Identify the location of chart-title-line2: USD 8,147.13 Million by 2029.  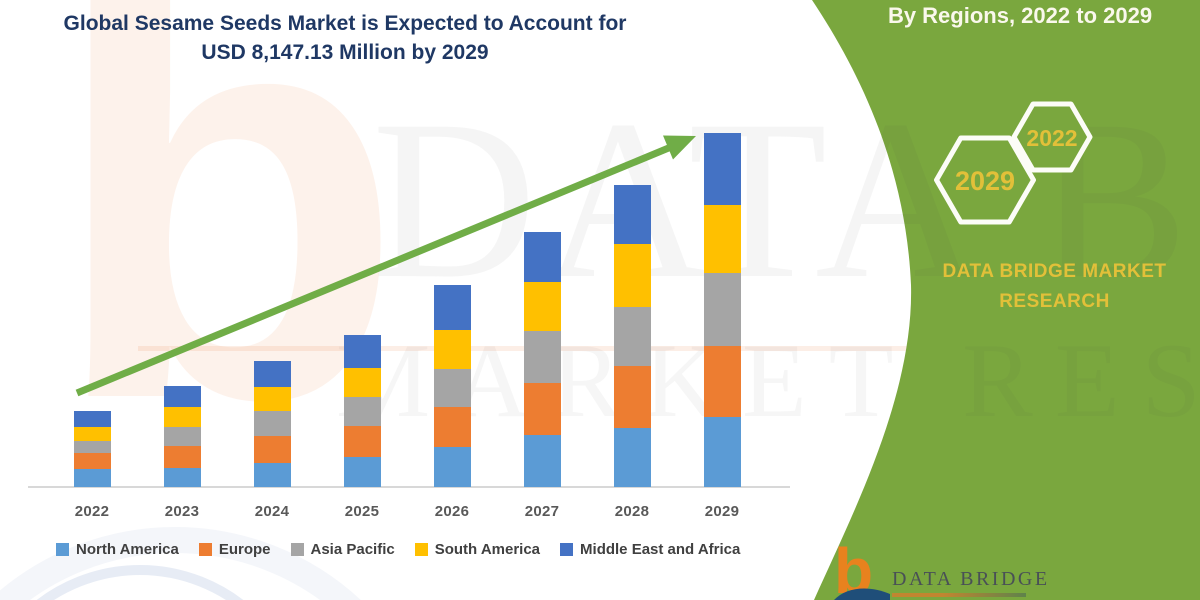
(345, 52).